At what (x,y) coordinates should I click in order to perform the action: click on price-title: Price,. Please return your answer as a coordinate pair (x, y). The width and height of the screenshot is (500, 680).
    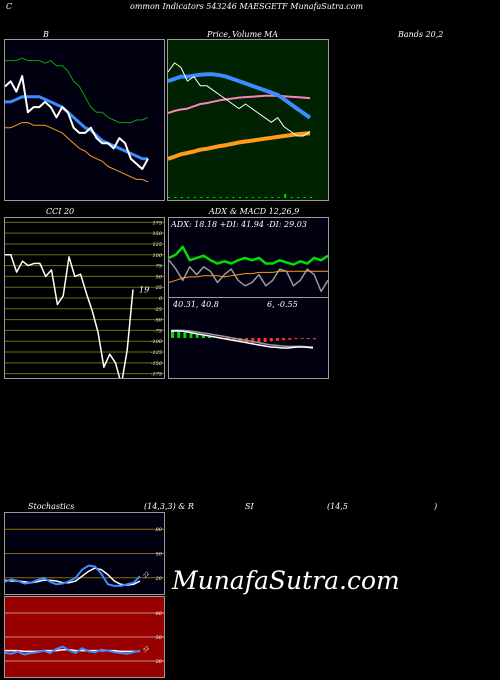
    Looking at the image, I should click on (219, 34).